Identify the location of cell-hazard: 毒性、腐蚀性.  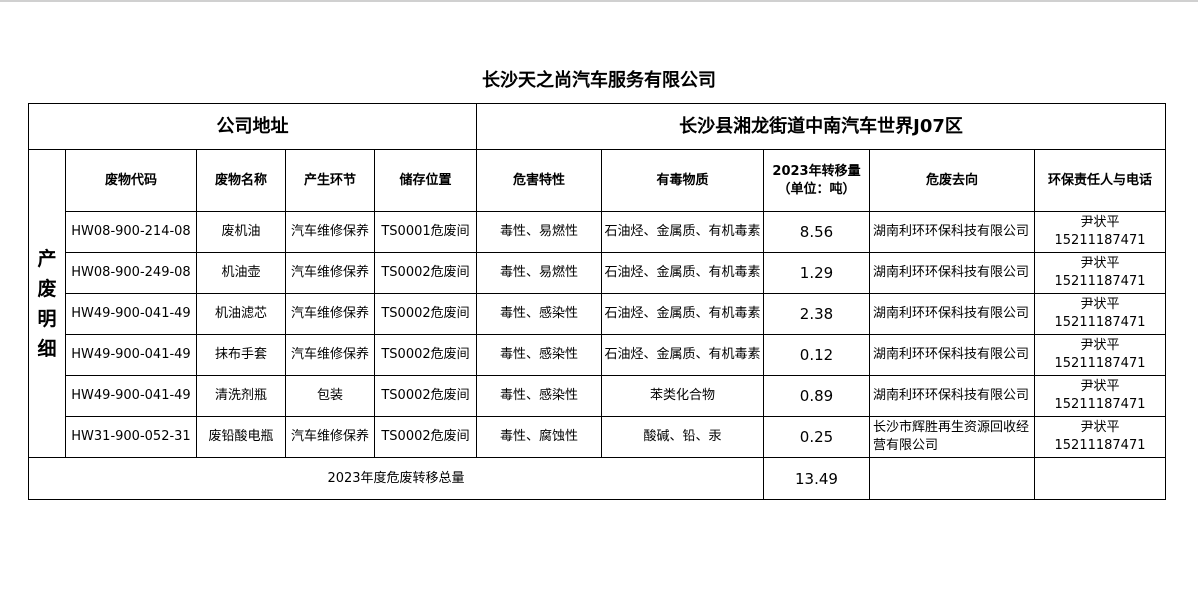
(539, 437).